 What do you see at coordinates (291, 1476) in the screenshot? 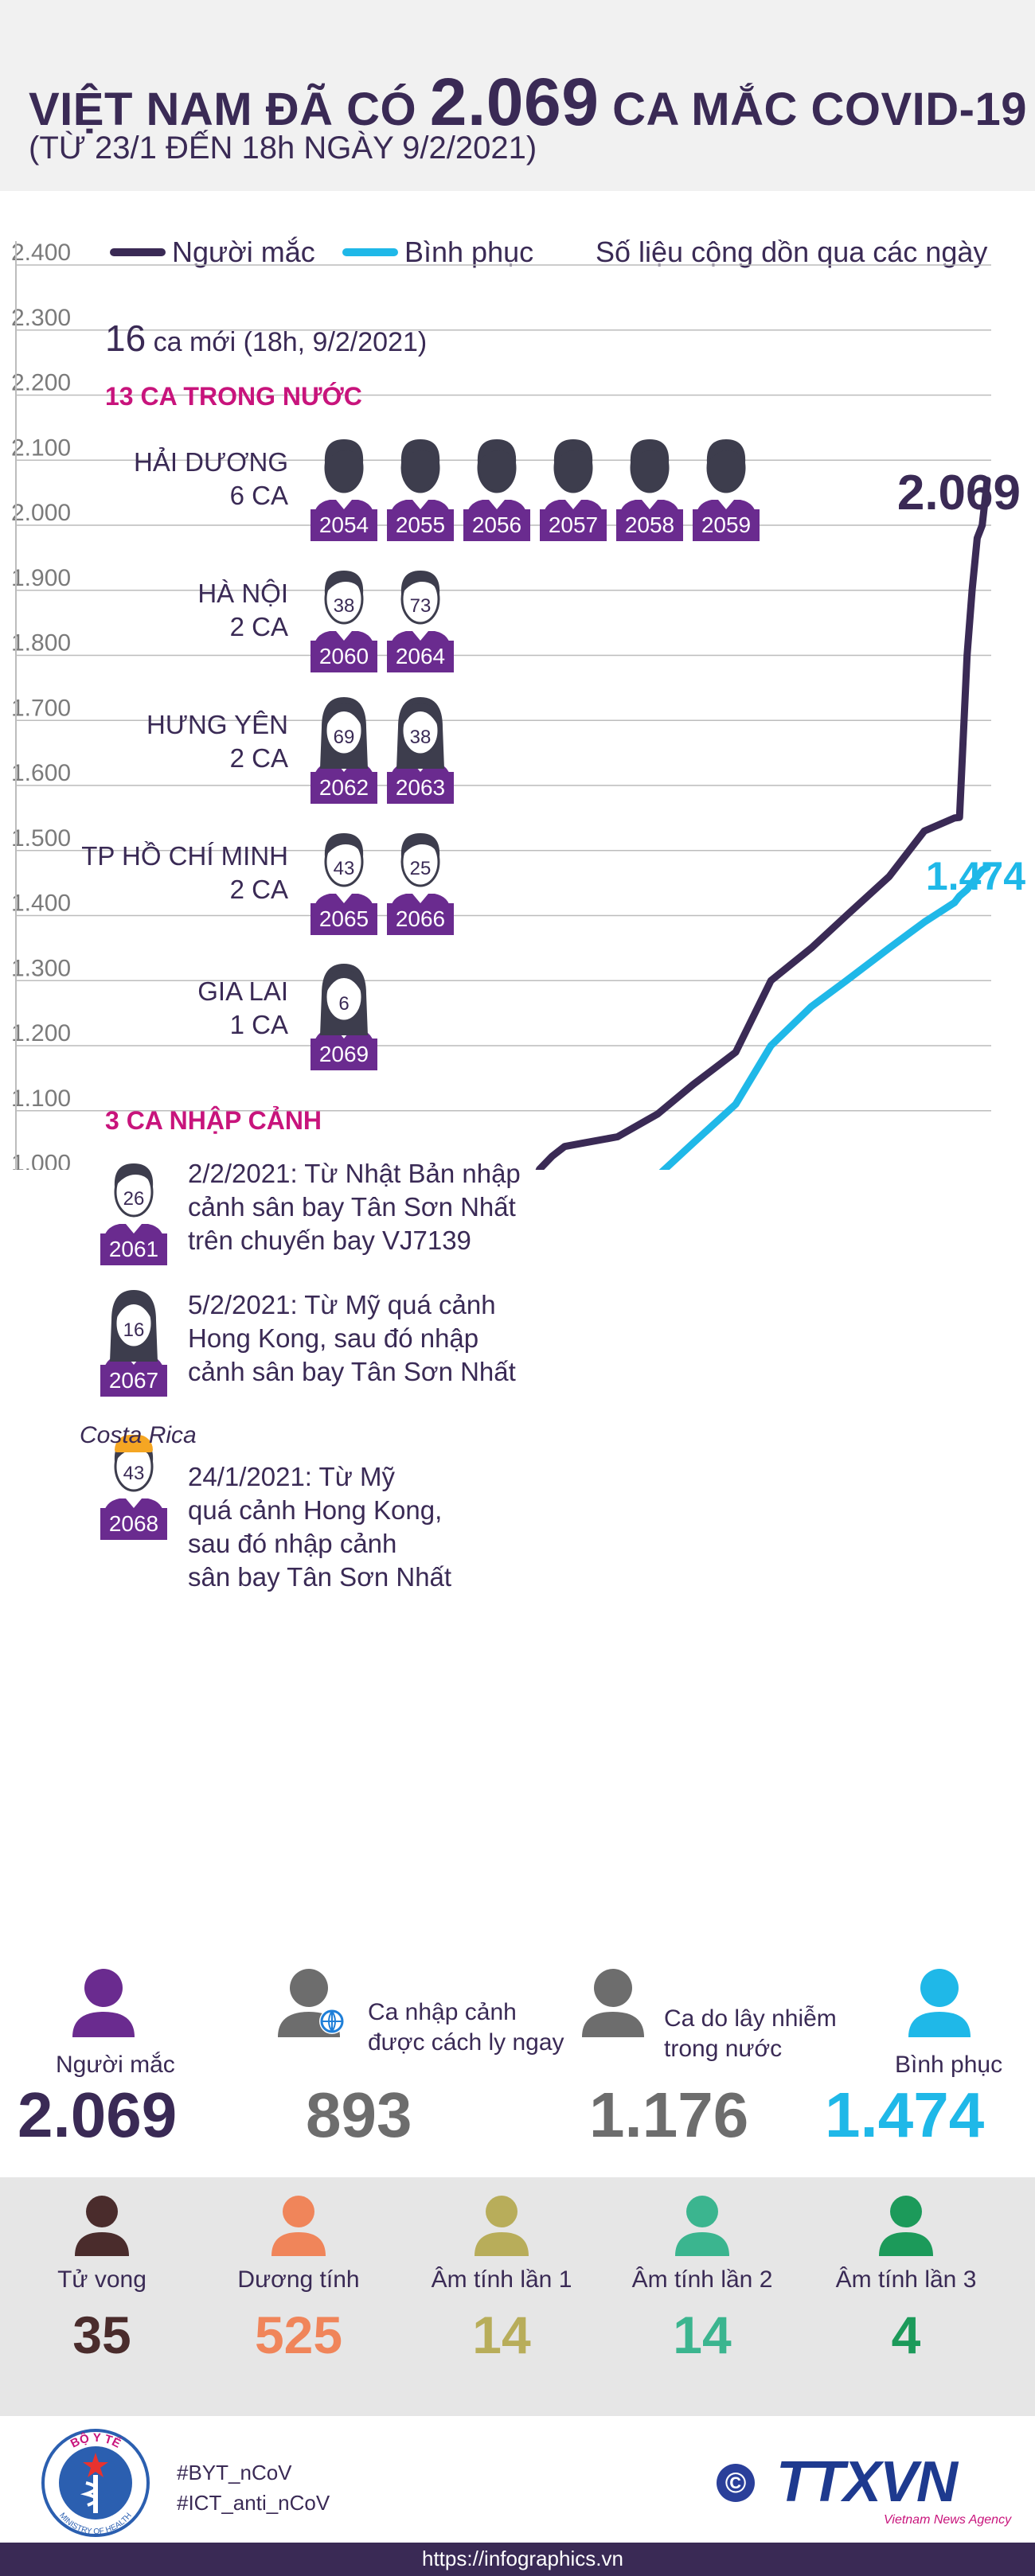
I see `description-line: 24/1/2021: Từ Mỹ` at bounding box center [291, 1476].